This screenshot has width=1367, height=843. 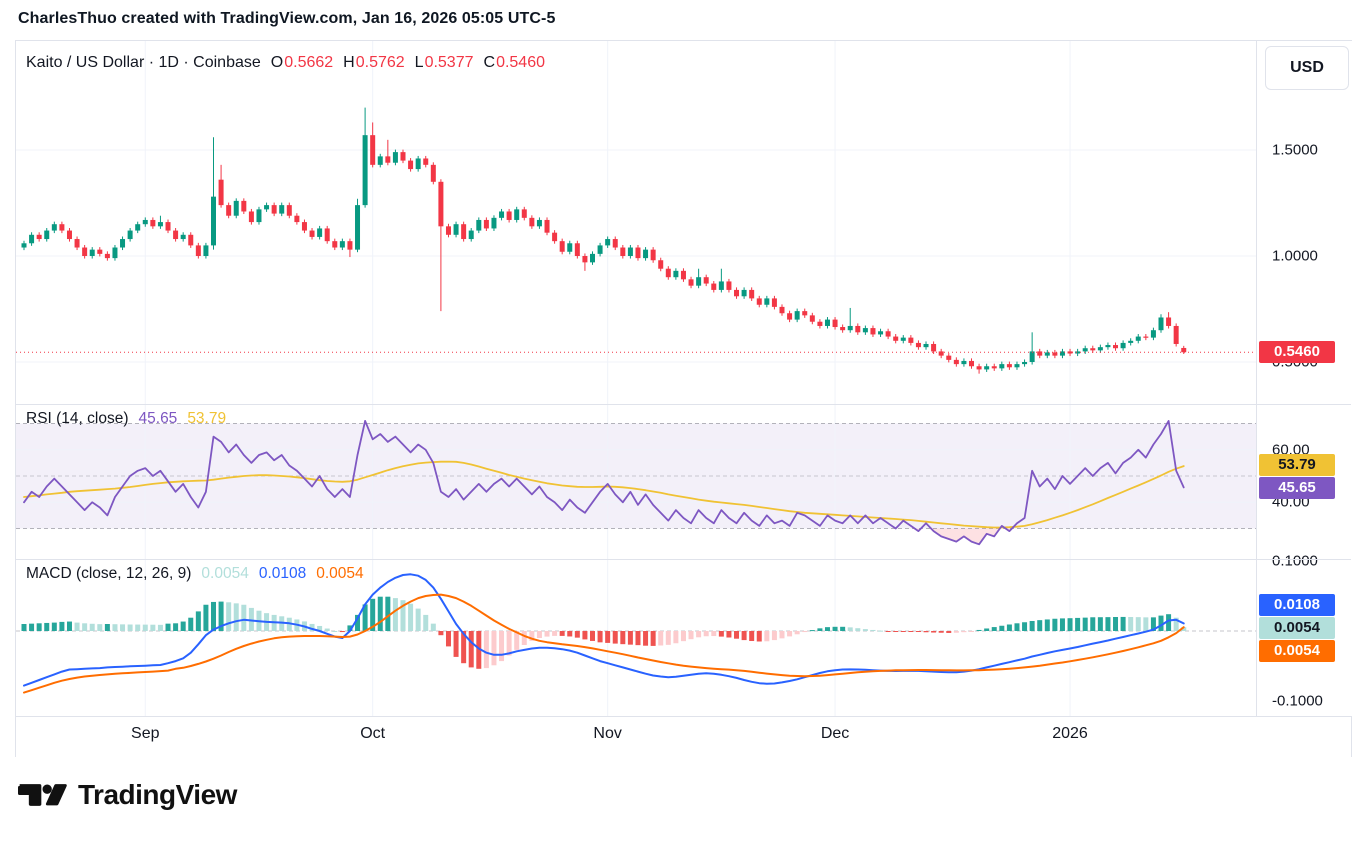 What do you see at coordinates (1297, 701) in the screenshot?
I see `macd-axis-label: -0.1000` at bounding box center [1297, 701].